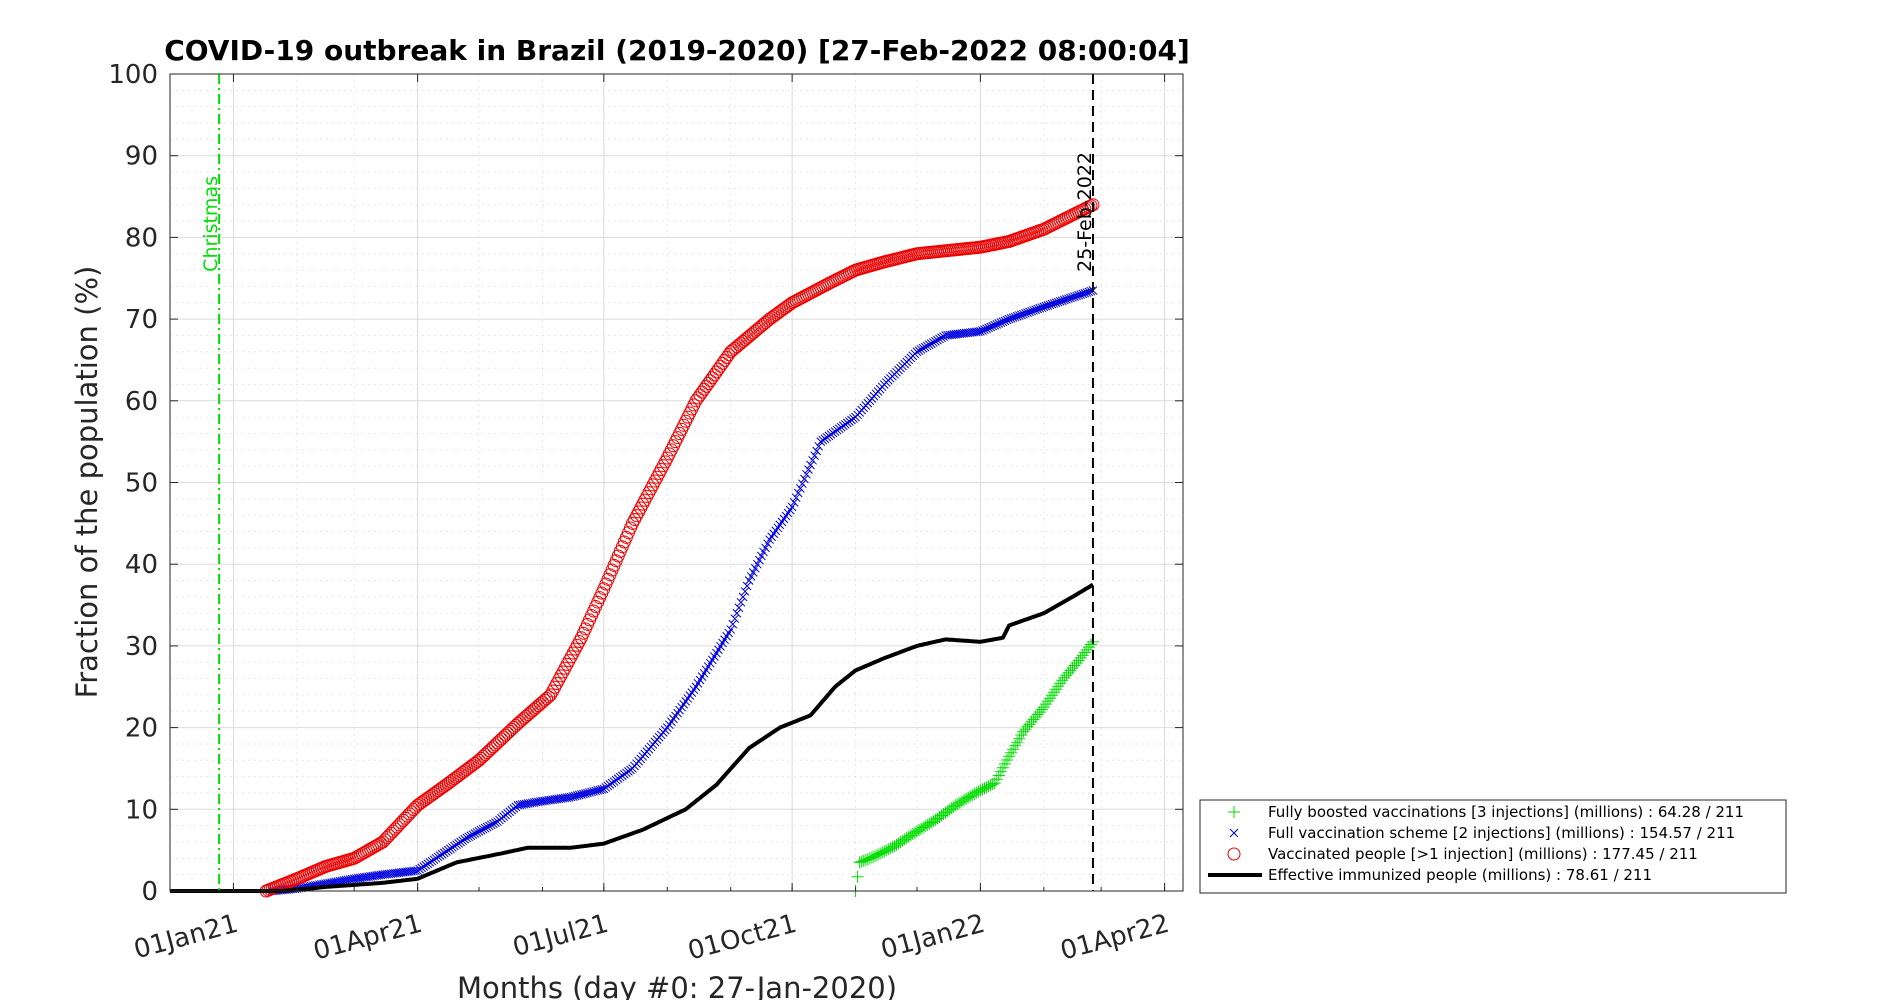 The height and width of the screenshot is (1000, 1900). I want to click on annotation-label: Christmas, so click(211, 224).